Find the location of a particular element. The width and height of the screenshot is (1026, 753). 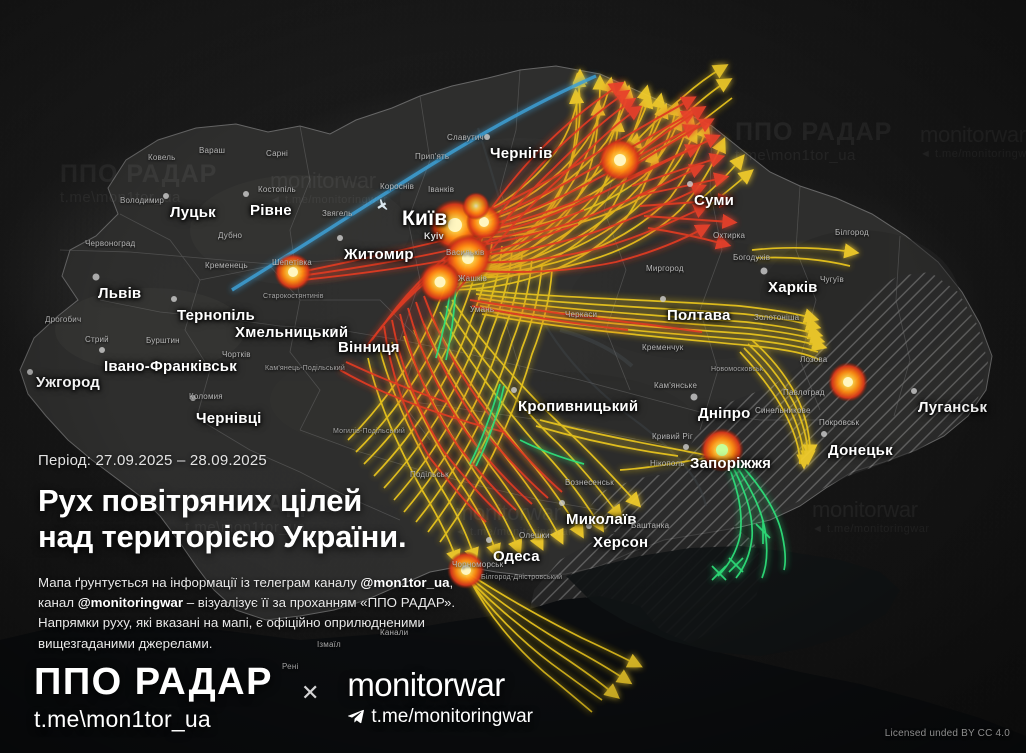

monitorwar-name: monitorwar is located at coordinates (426, 684).